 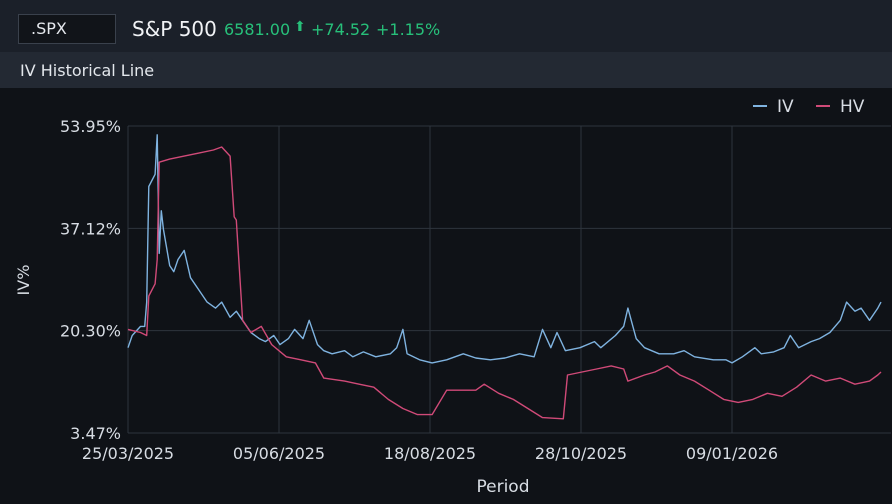 What do you see at coordinates (809, 107) in the screenshot?
I see `legend: IV HV` at bounding box center [809, 107].